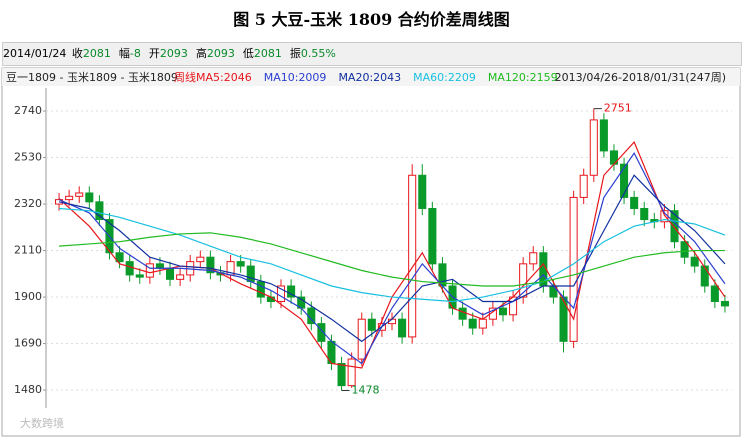 The height and width of the screenshot is (440, 743). I want to click on legend-bar, so click(371, 77).